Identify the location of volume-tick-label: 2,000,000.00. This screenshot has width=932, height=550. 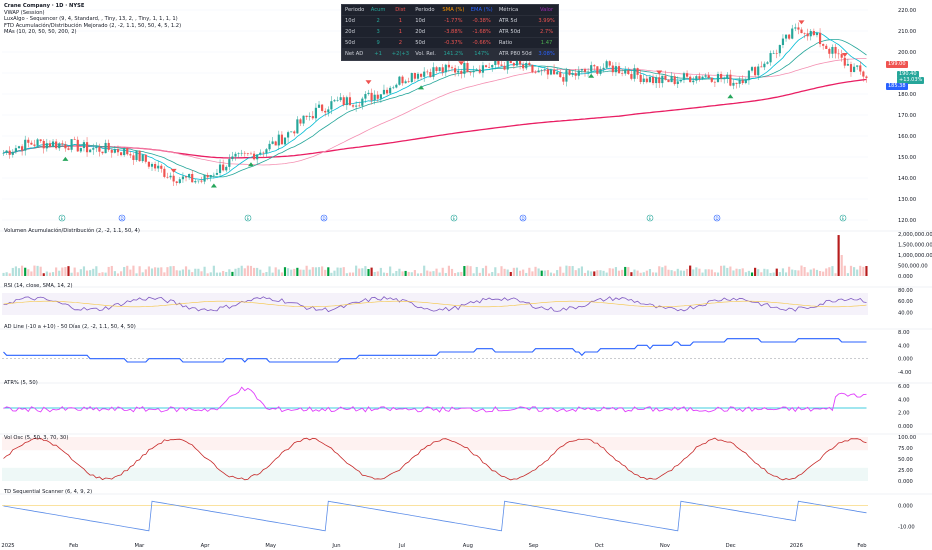
(915, 235).